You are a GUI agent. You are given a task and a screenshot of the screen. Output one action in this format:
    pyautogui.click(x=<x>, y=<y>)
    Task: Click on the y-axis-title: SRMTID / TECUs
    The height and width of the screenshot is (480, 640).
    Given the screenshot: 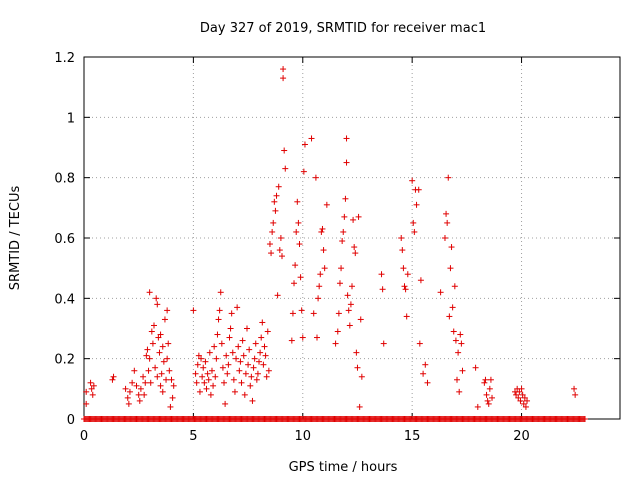 What is the action you would take?
    pyautogui.click(x=15, y=238)
    